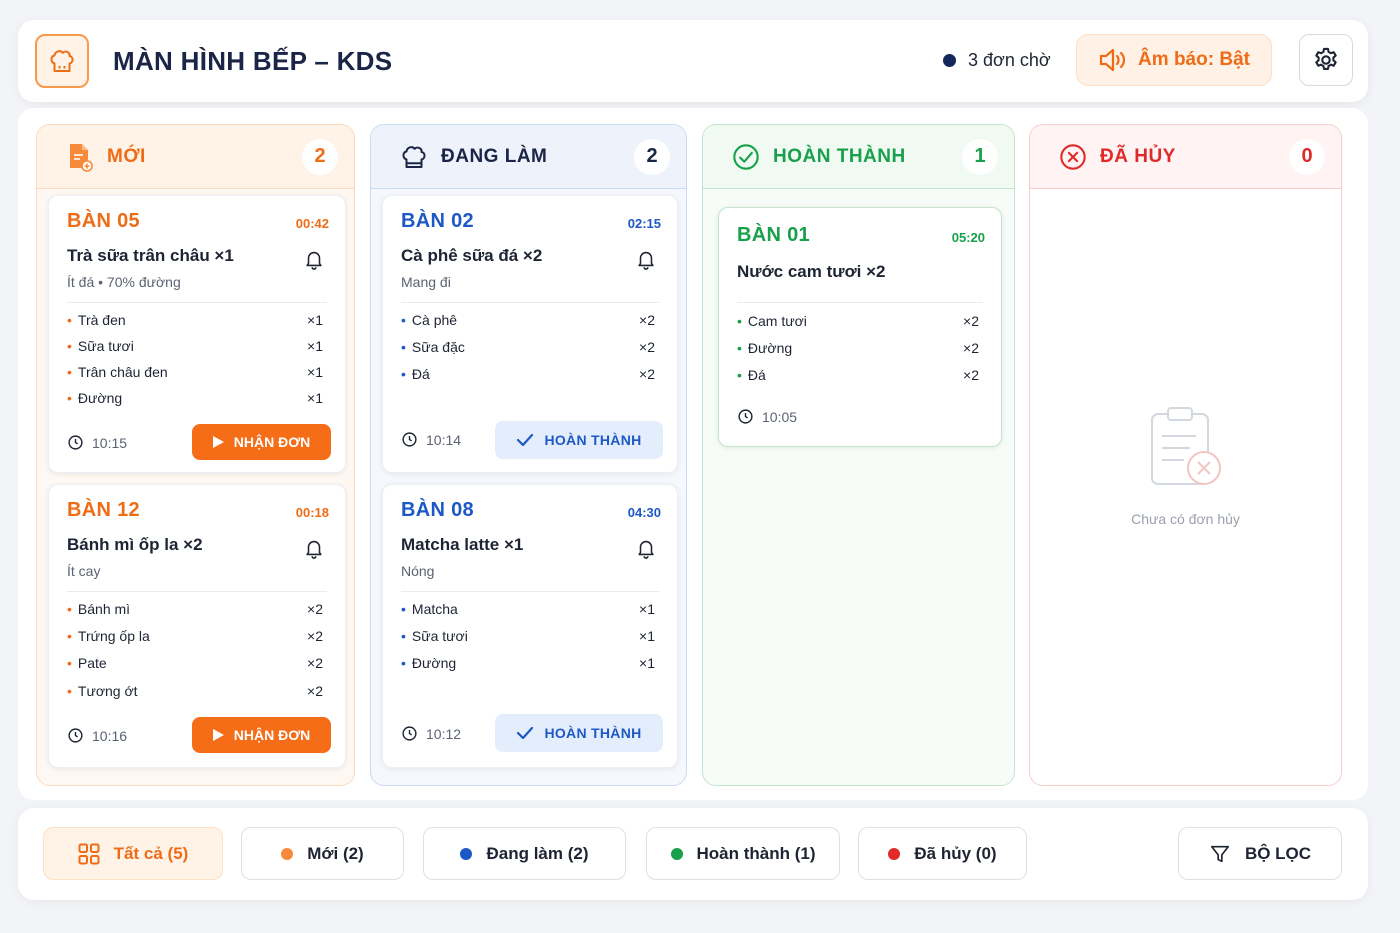 This screenshot has width=1400, height=933. What do you see at coordinates (767, 416) in the screenshot?
I see `order-time: 10:05` at bounding box center [767, 416].